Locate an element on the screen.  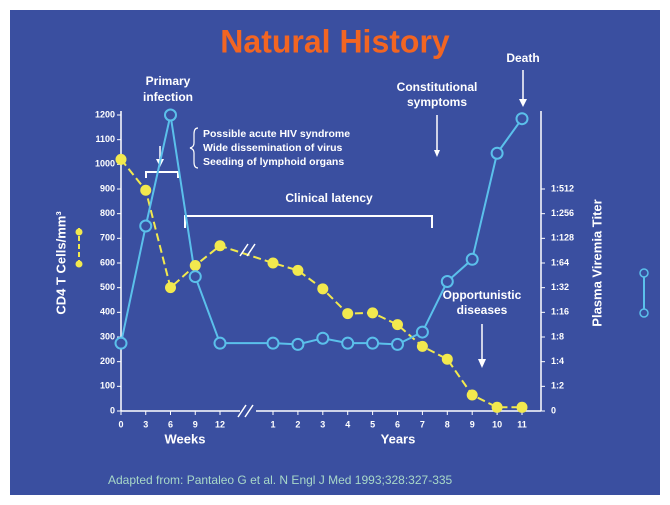
y-tick-label: 900 is located at coordinates (107, 188).